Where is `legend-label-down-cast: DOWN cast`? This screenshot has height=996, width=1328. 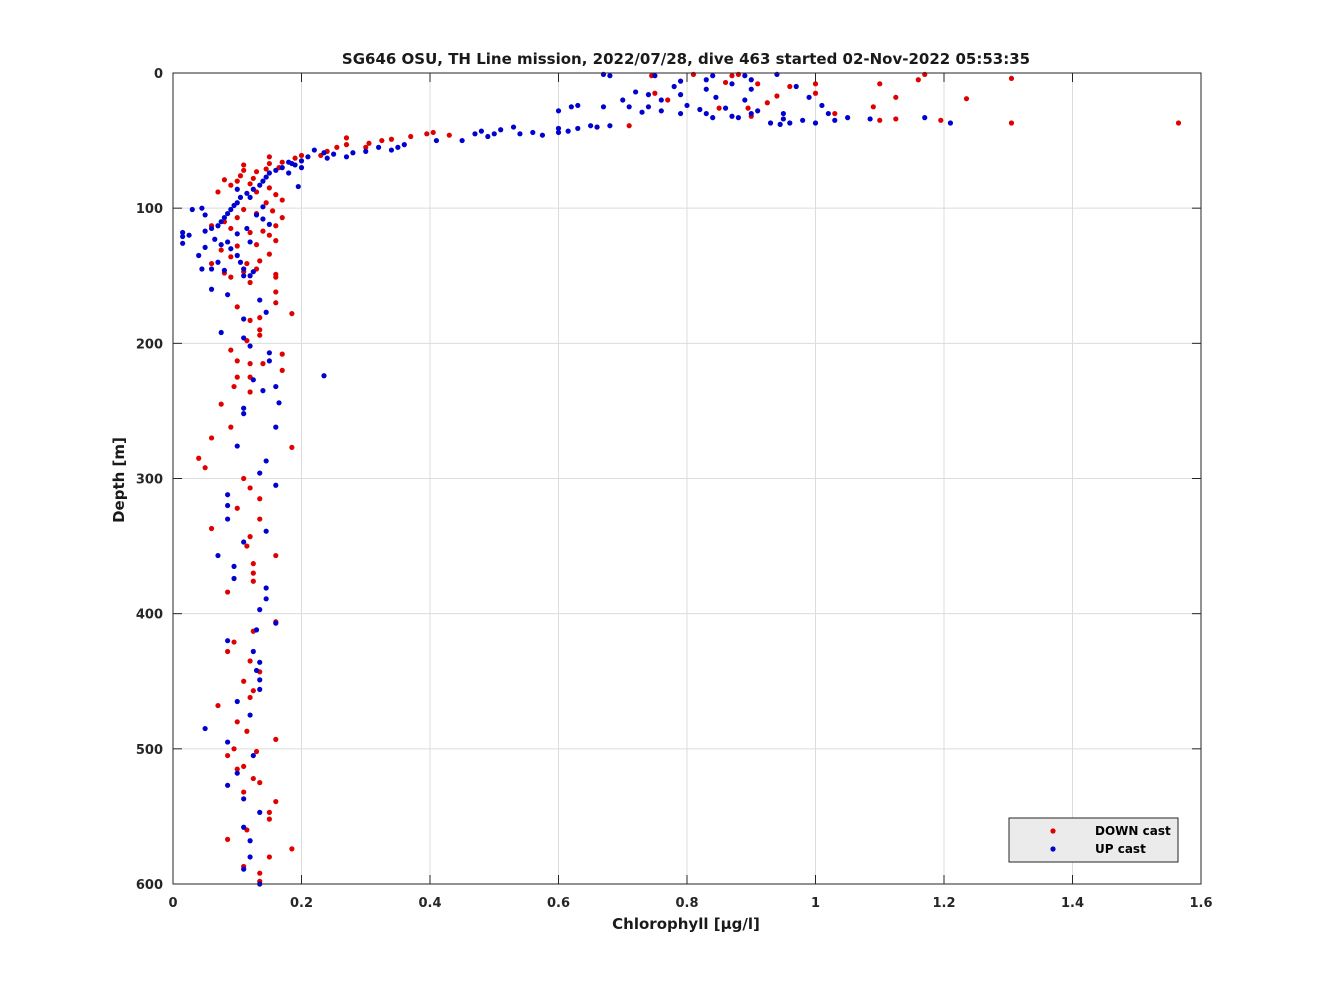
legend-label-down-cast: DOWN cast is located at coordinates (1133, 831).